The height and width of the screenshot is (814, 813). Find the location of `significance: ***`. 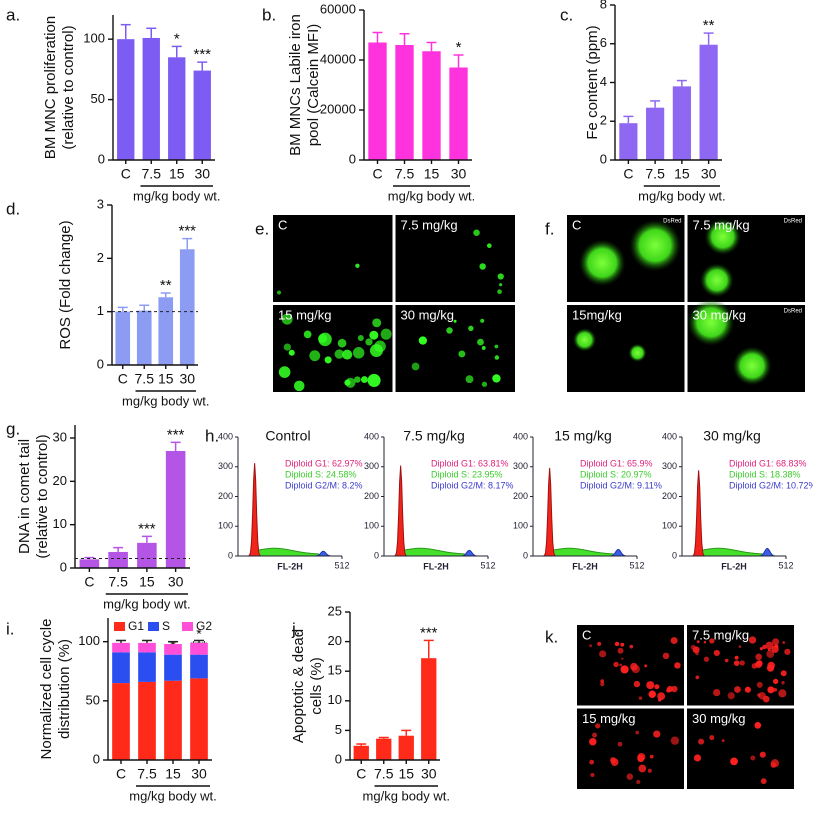

significance: *** is located at coordinates (176, 434).